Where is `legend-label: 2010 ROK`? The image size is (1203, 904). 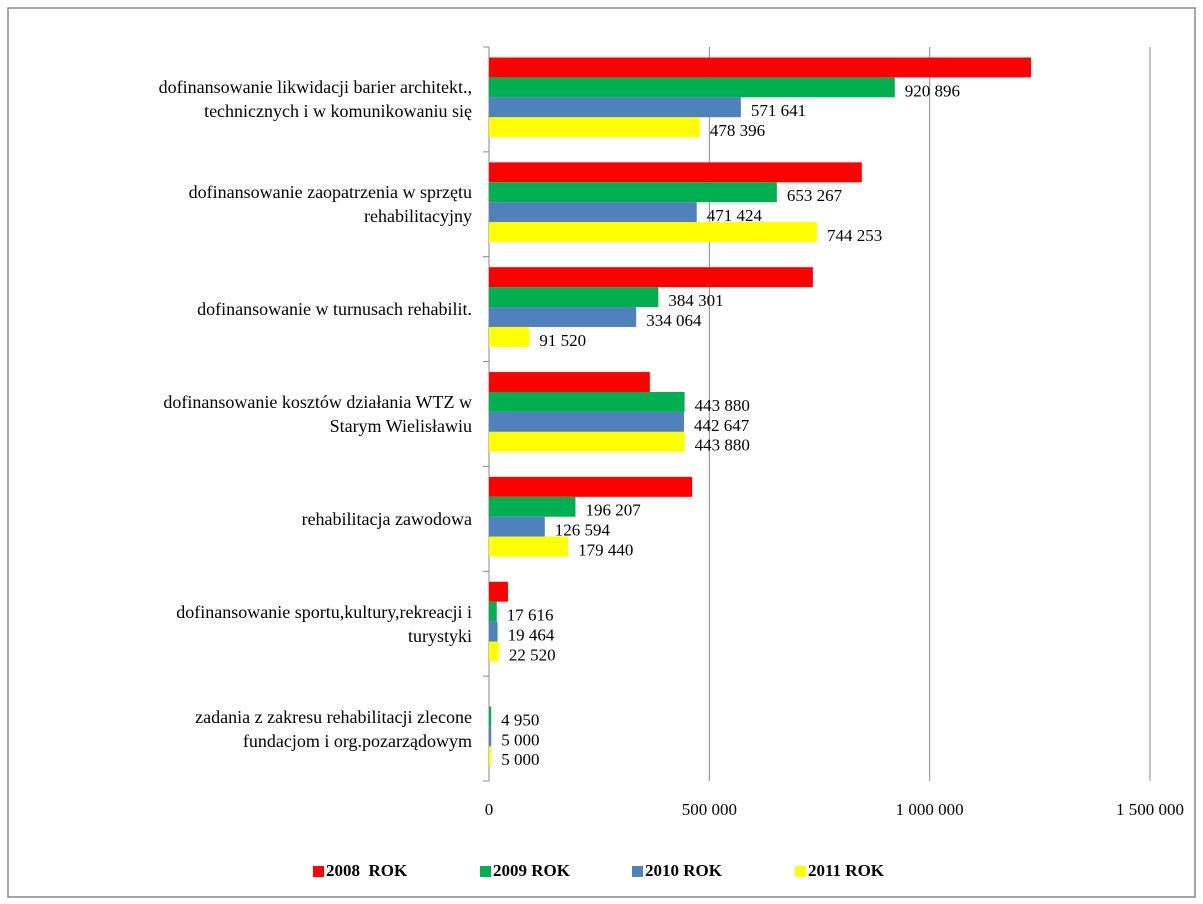
legend-label: 2010 ROK is located at coordinates (684, 870).